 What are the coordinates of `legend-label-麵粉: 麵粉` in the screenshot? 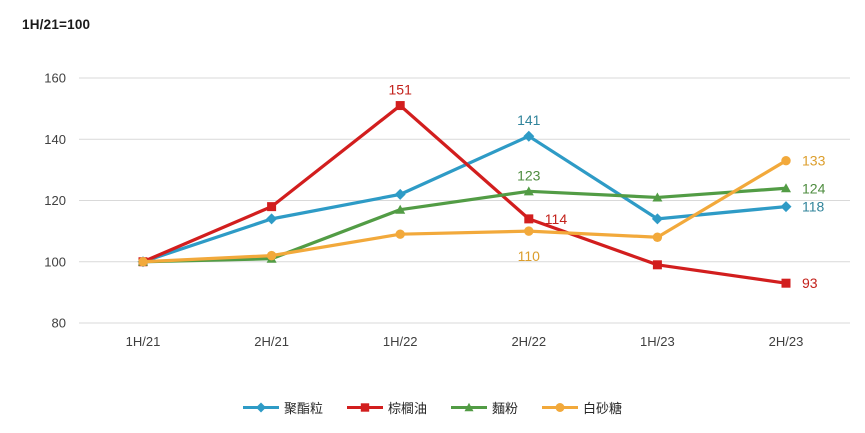 It's located at (505, 408).